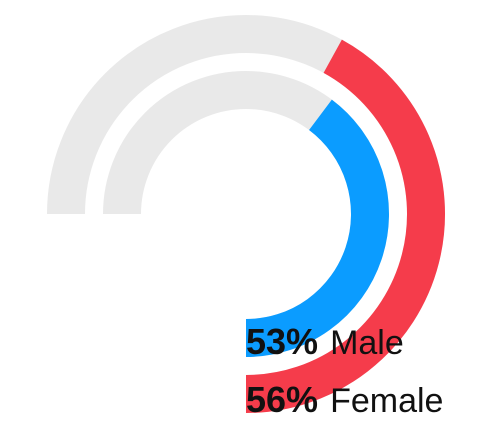 The height and width of the screenshot is (424, 492). I want to click on male-label: 53% Male, so click(325, 341).